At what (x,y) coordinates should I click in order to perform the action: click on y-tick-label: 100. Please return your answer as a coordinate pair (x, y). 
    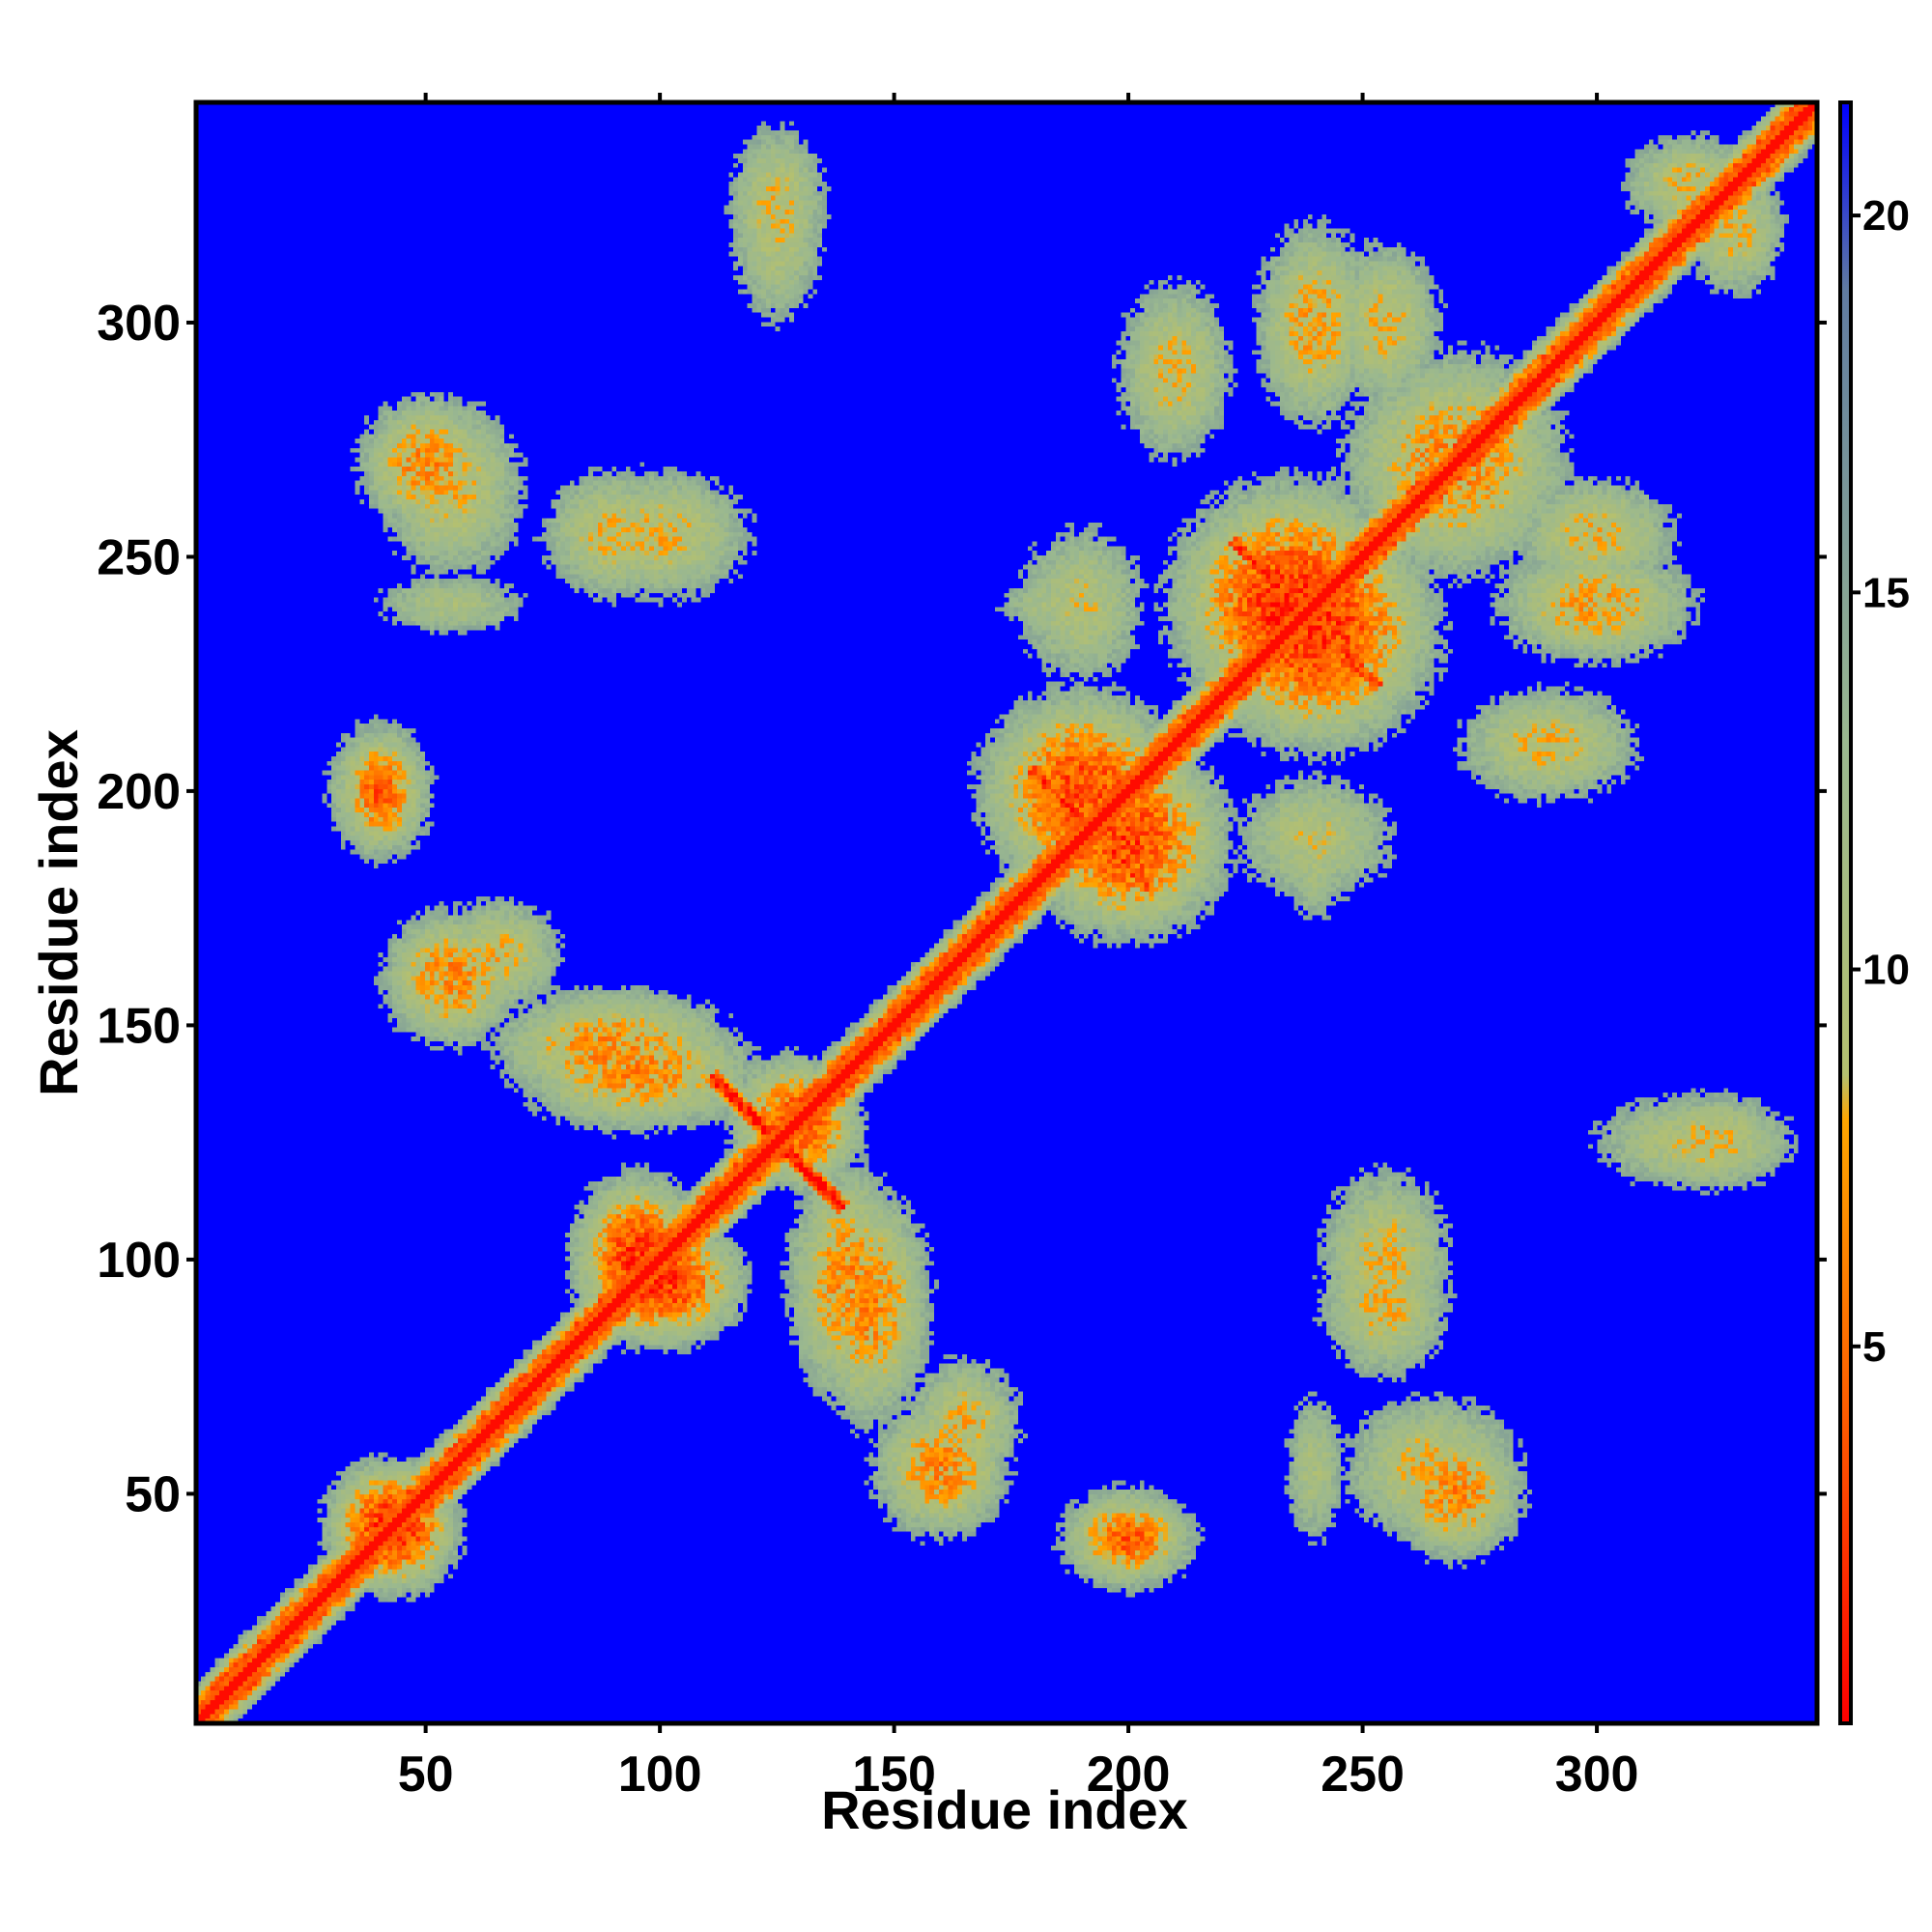
    Looking at the image, I should click on (139, 1261).